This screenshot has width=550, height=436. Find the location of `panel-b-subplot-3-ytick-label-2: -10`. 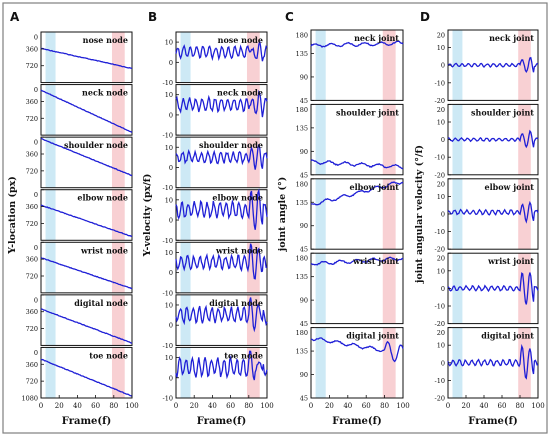

panel-b-subplot-3-ytick-label-2: -10 is located at coordinates (168, 188).